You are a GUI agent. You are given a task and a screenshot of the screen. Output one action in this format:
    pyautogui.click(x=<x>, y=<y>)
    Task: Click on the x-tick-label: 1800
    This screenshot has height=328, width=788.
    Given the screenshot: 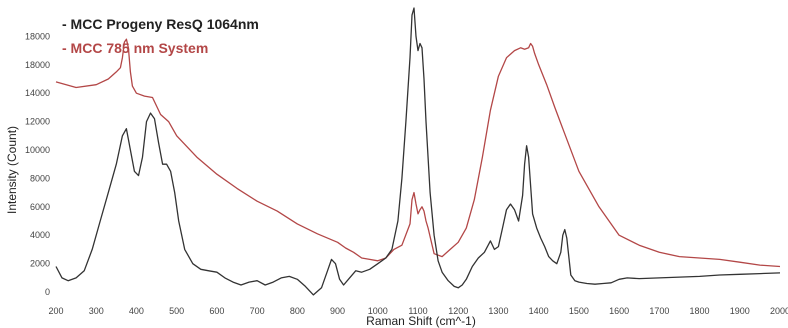 What is the action you would take?
    pyautogui.click(x=700, y=311)
    